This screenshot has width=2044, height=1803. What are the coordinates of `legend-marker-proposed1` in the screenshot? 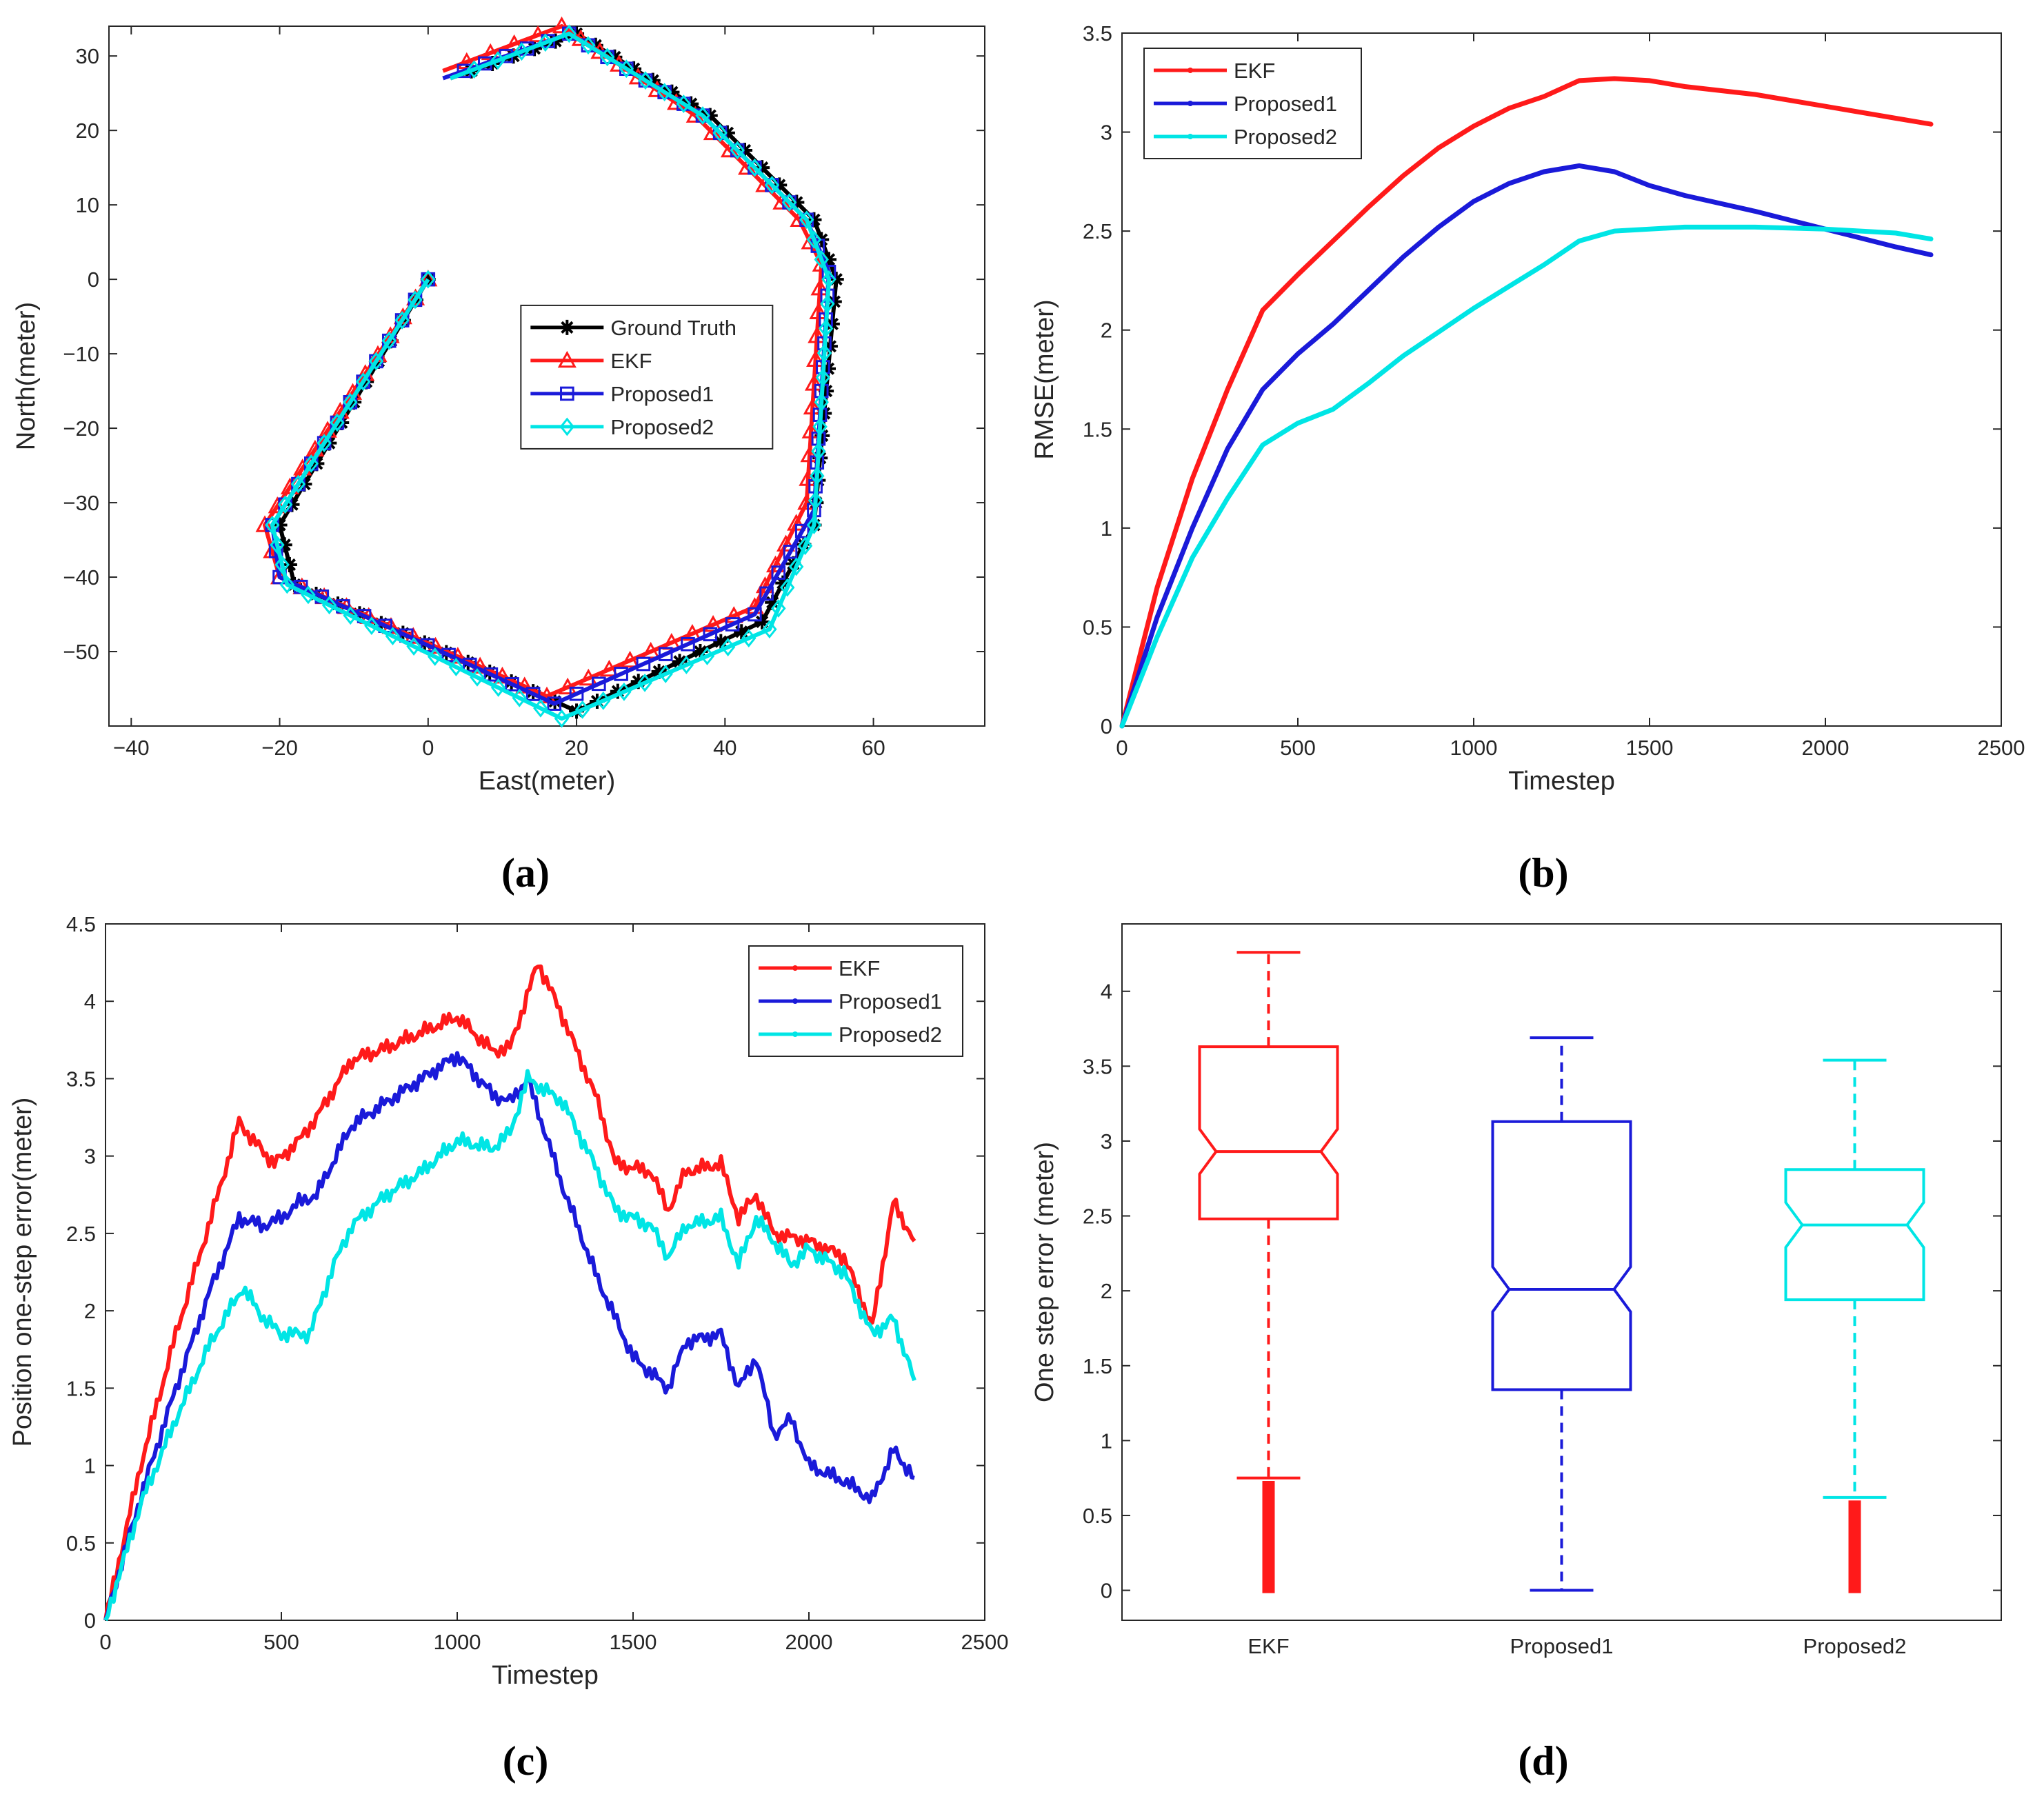 It's located at (1190, 104).